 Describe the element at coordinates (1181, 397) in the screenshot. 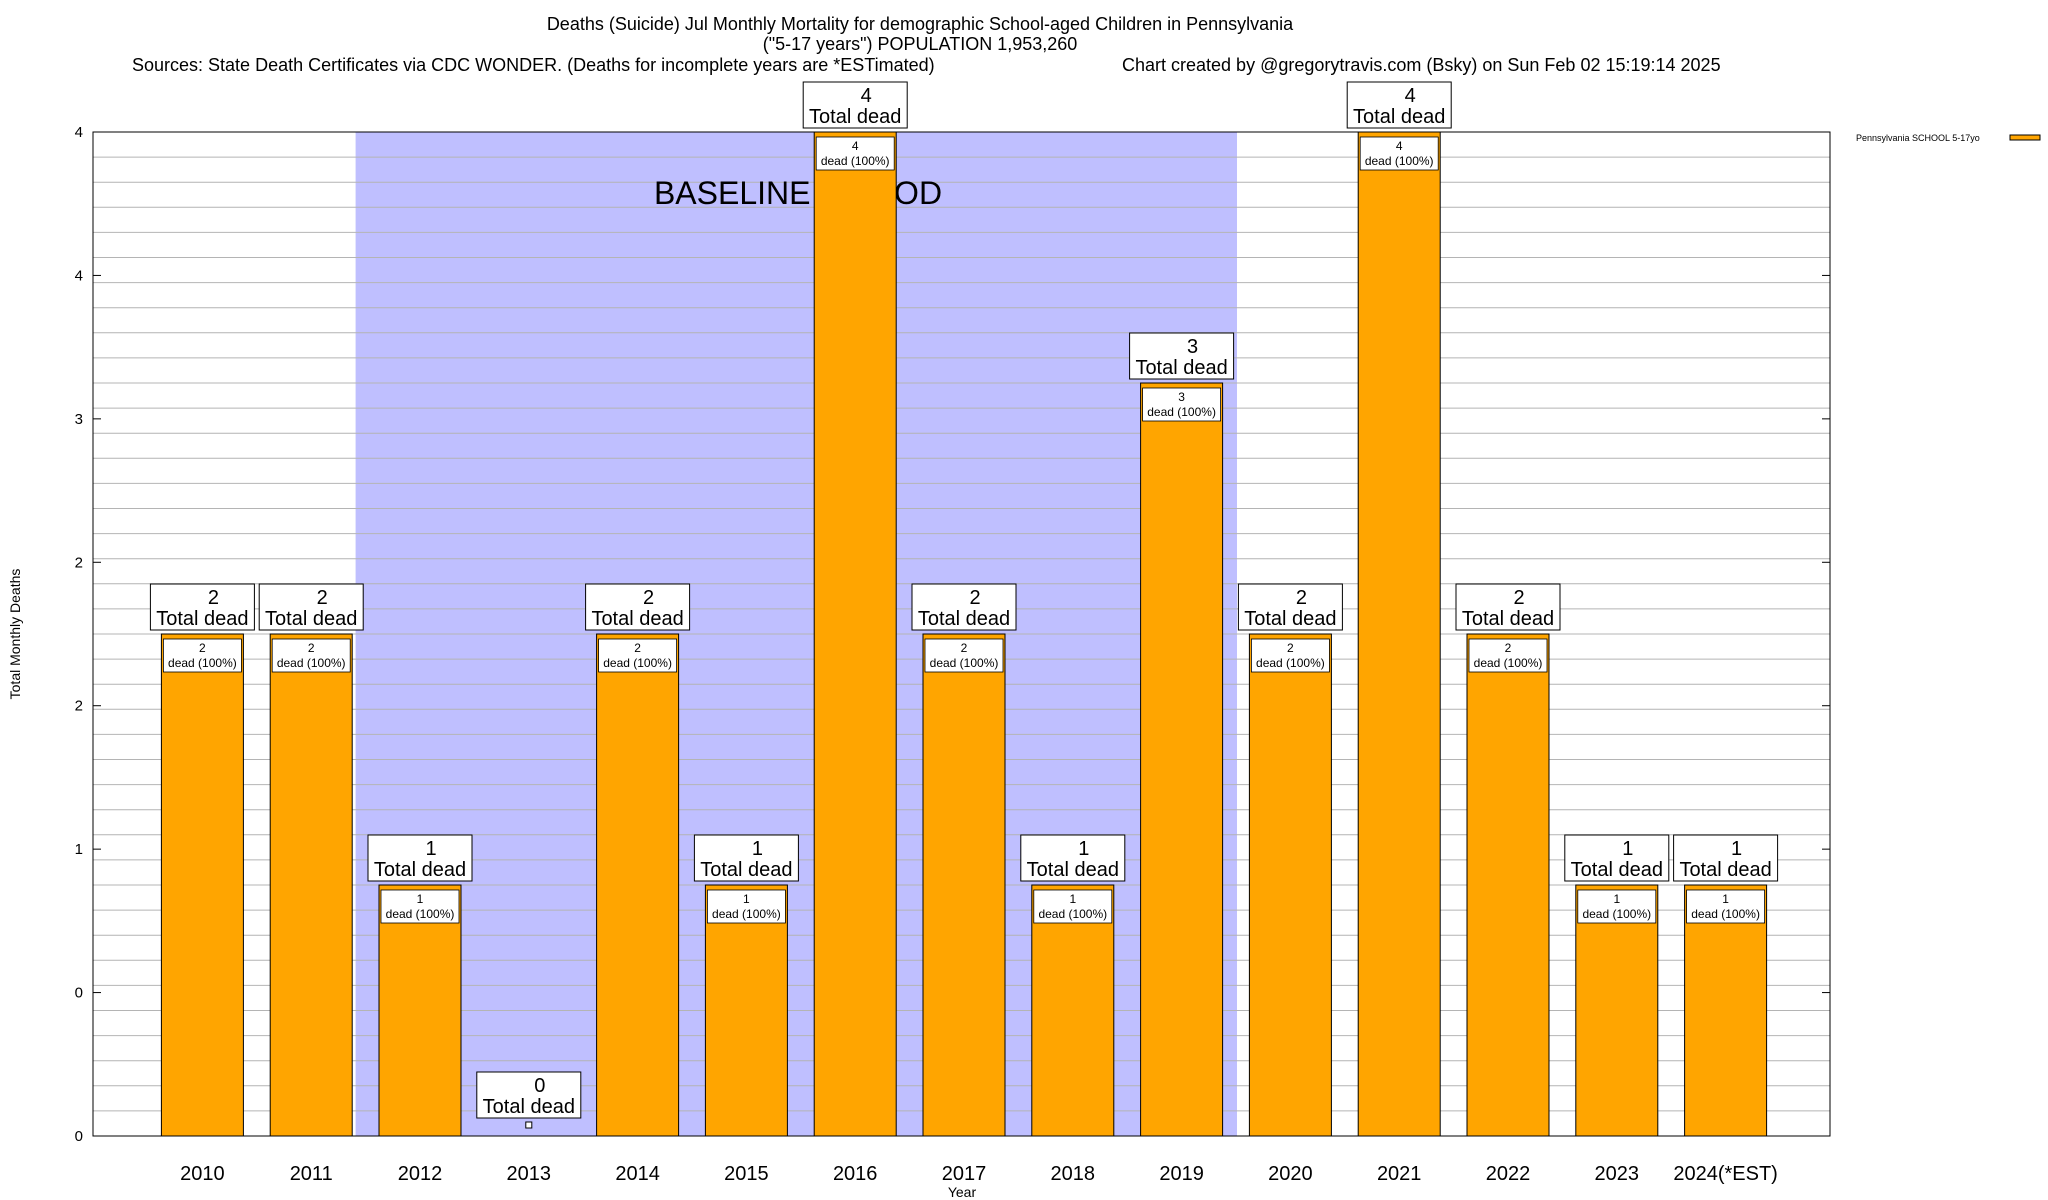

I see `bar-inner-count: 3` at that location.